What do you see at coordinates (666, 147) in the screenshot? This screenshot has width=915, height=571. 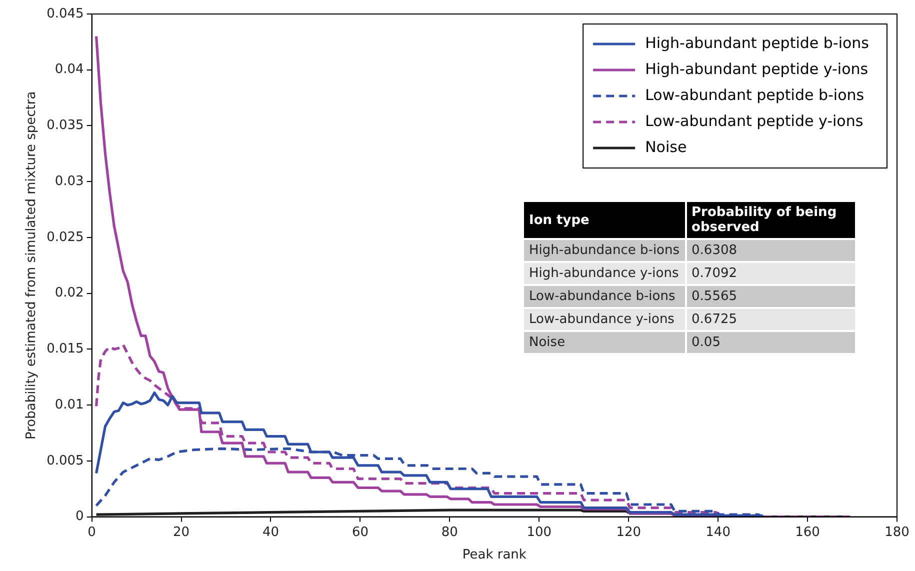 I see `legend-label: Noise` at bounding box center [666, 147].